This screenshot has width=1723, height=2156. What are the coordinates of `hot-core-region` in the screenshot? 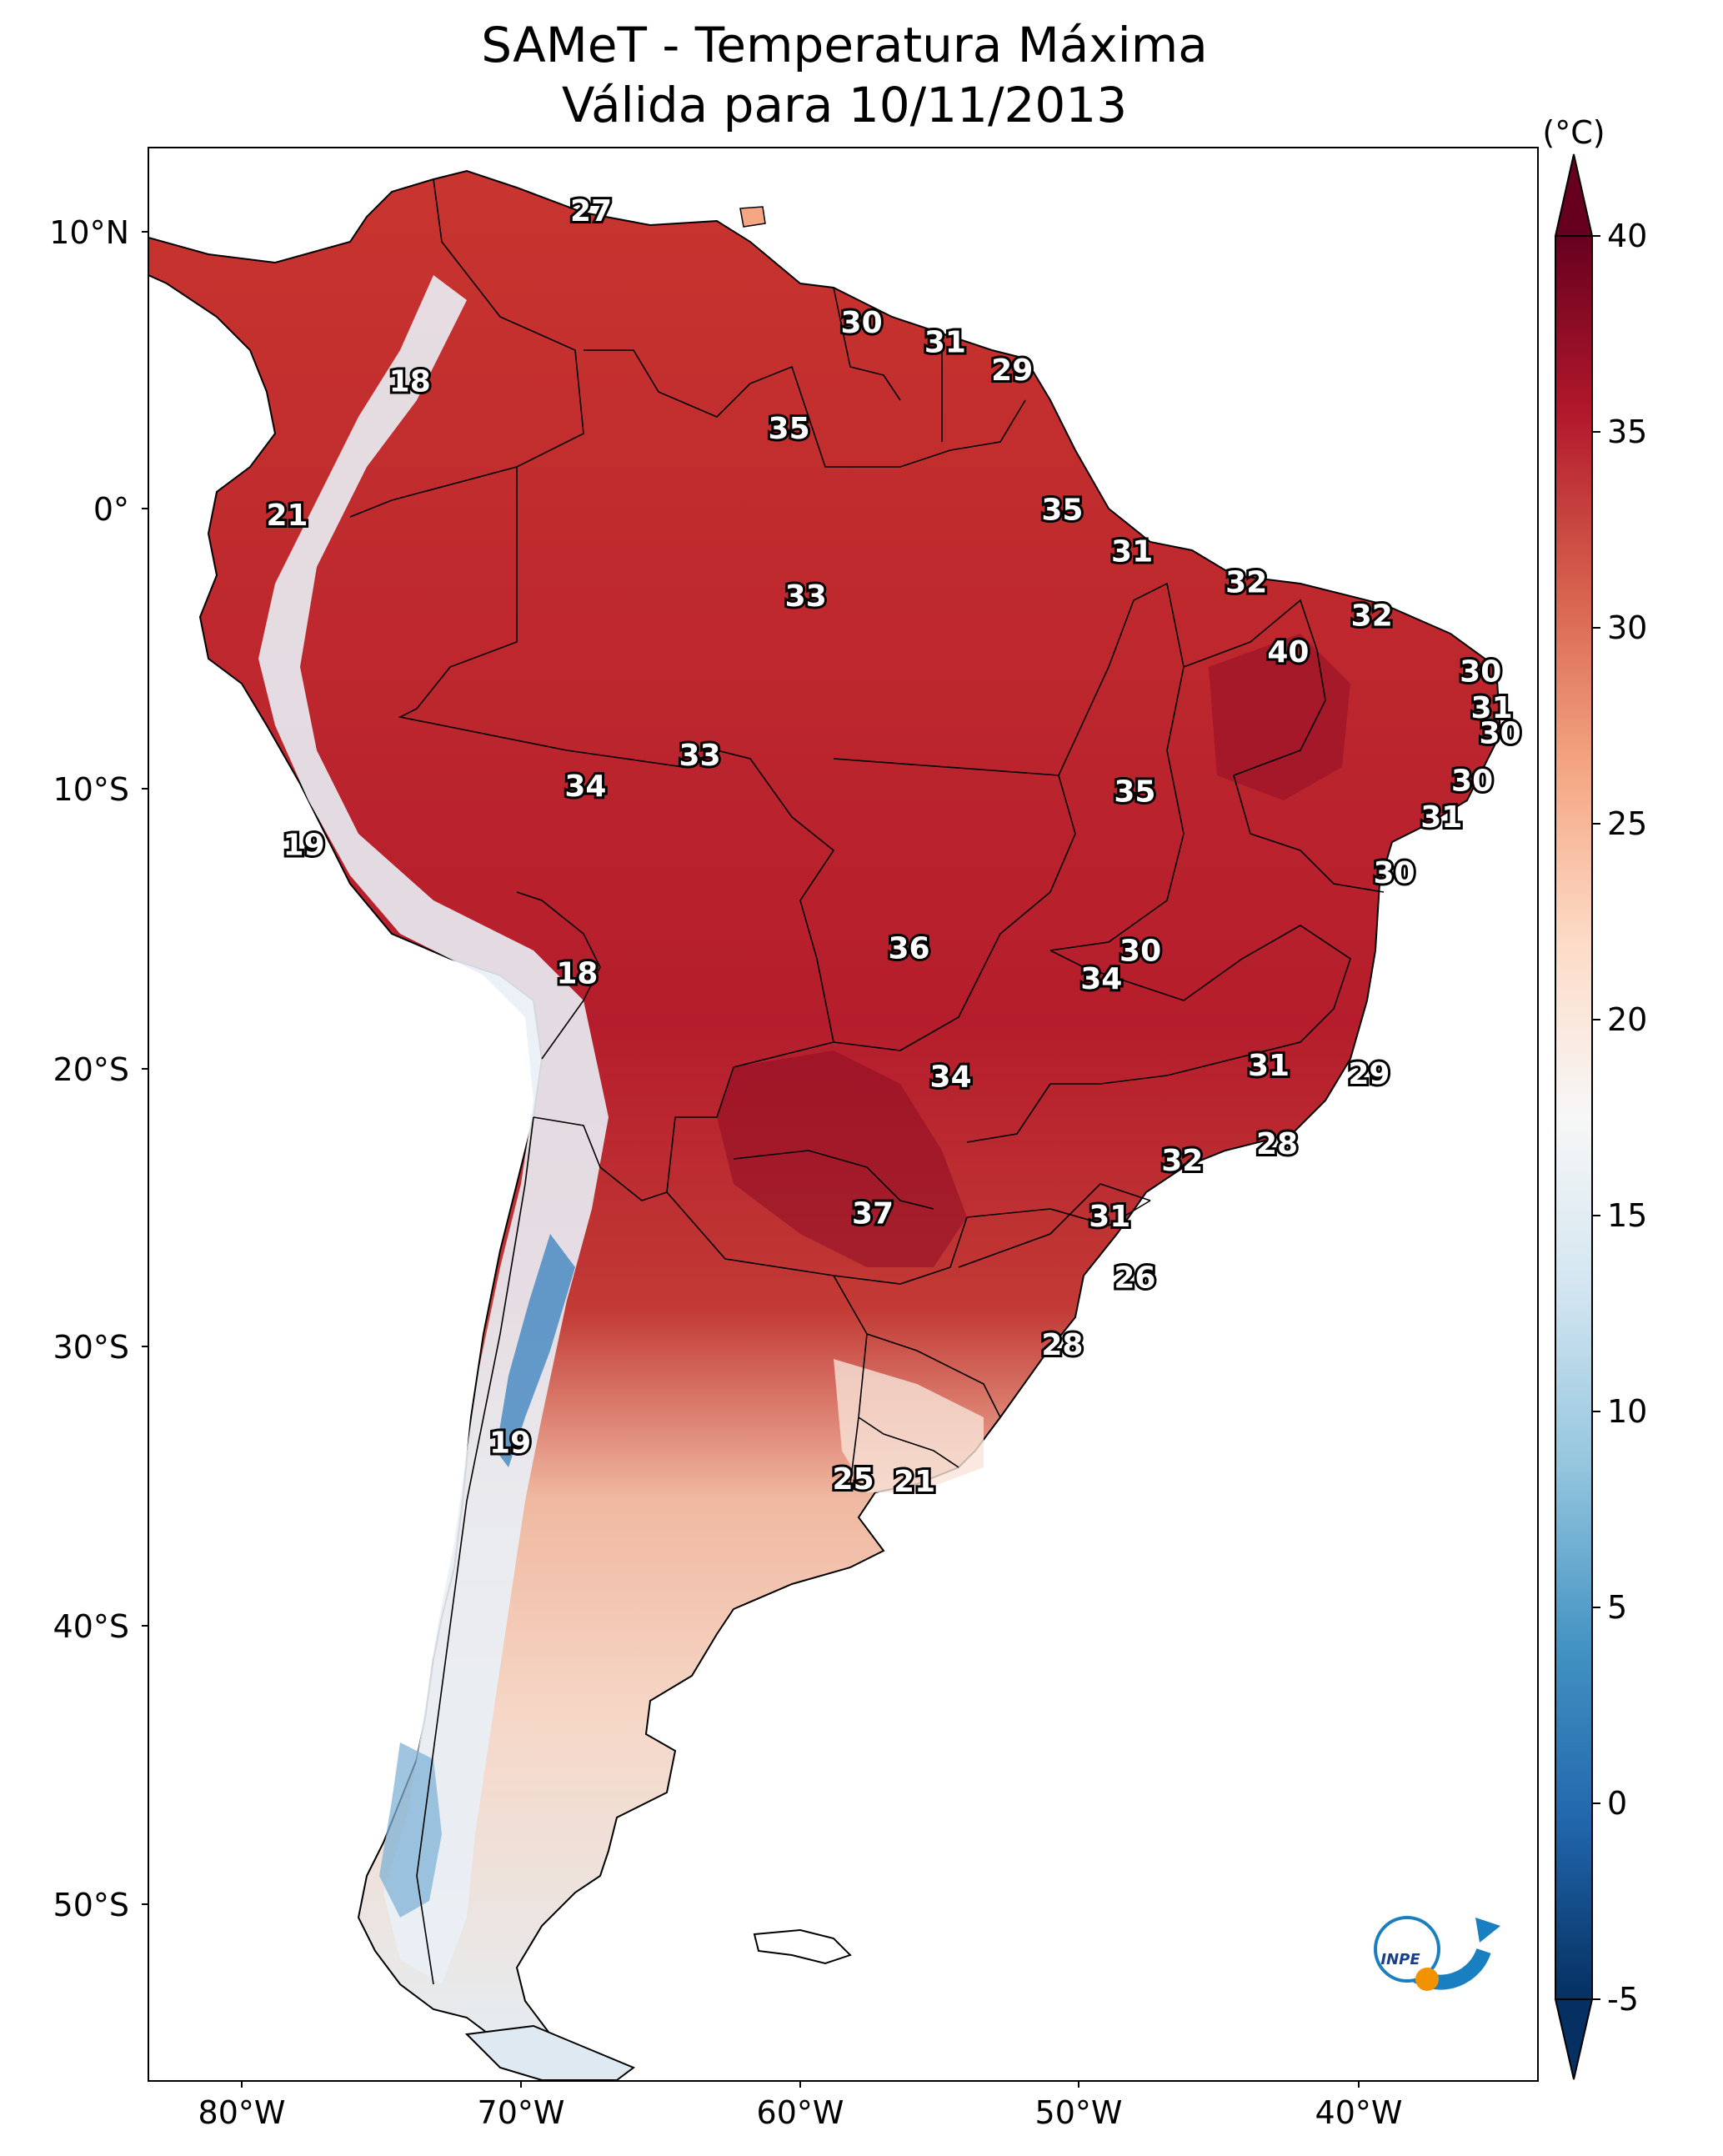 It's located at (842, 1159).